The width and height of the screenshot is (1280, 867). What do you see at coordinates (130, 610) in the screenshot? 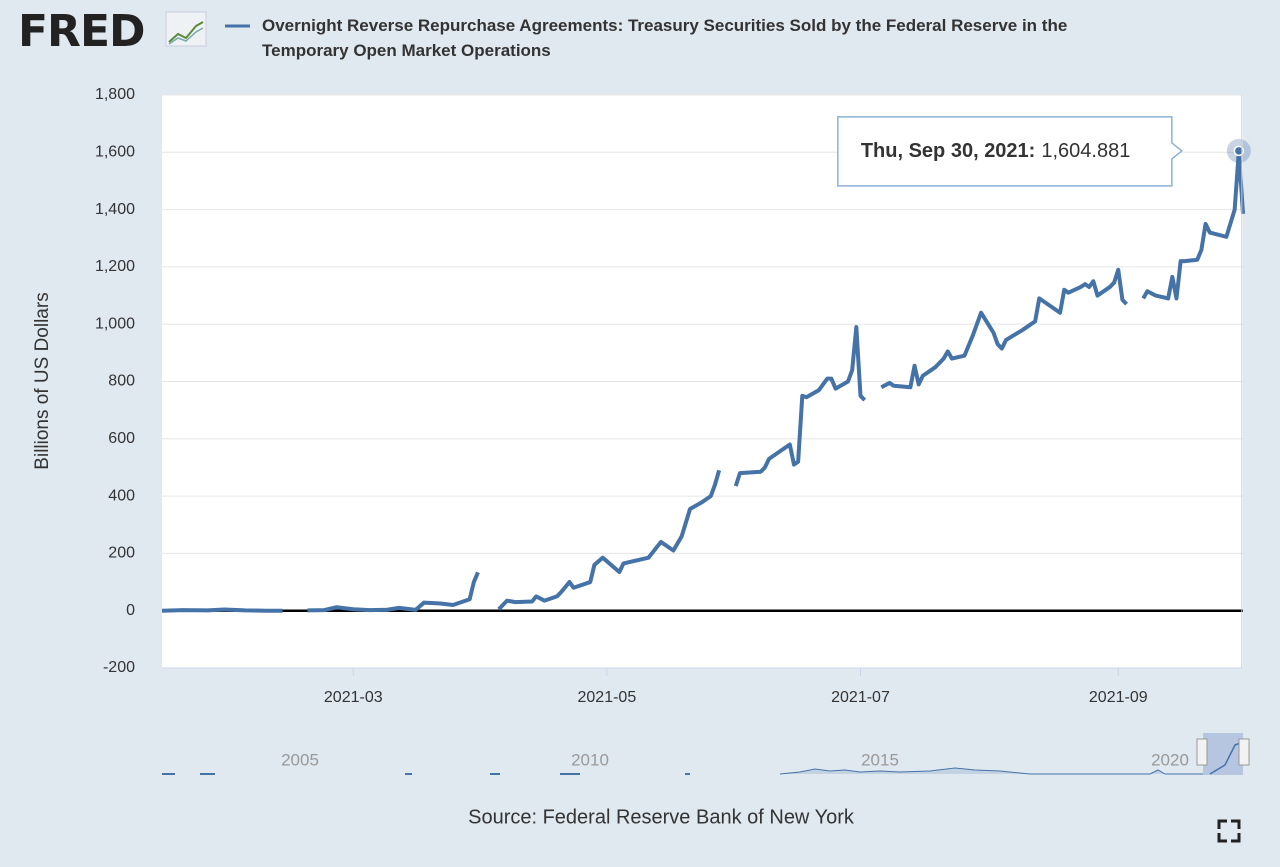
I see `y-tick-label: 0` at bounding box center [130, 610].